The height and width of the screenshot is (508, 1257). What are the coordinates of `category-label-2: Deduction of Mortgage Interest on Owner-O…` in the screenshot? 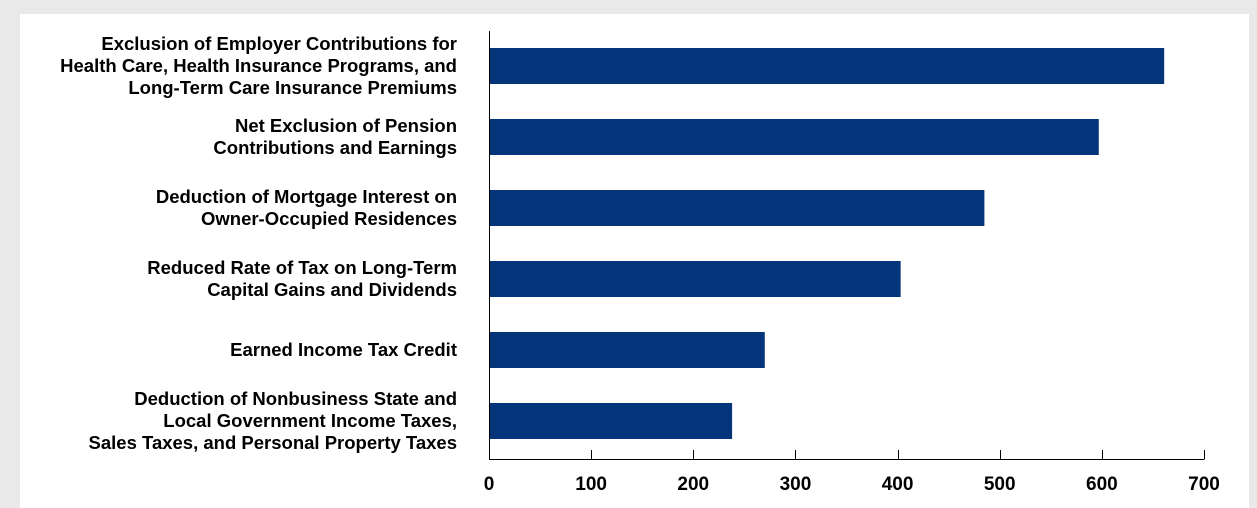 It's located at (306, 207).